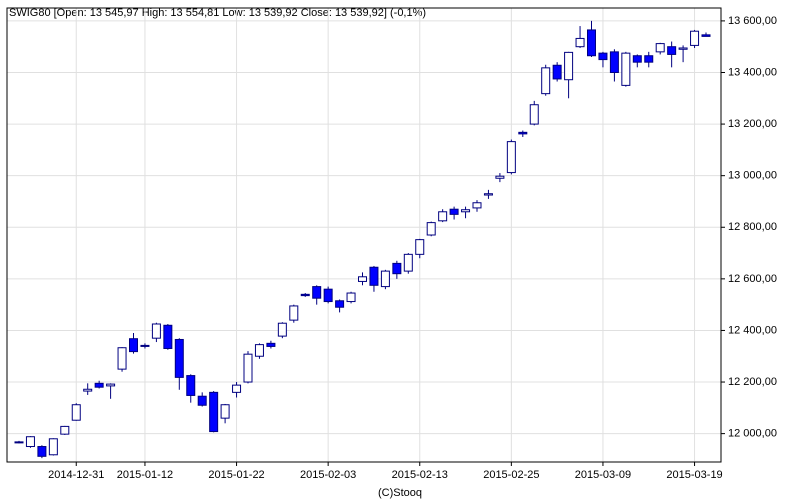 The image size is (800, 500). I want to click on y-tick-label: 12 000,00, so click(752, 434).